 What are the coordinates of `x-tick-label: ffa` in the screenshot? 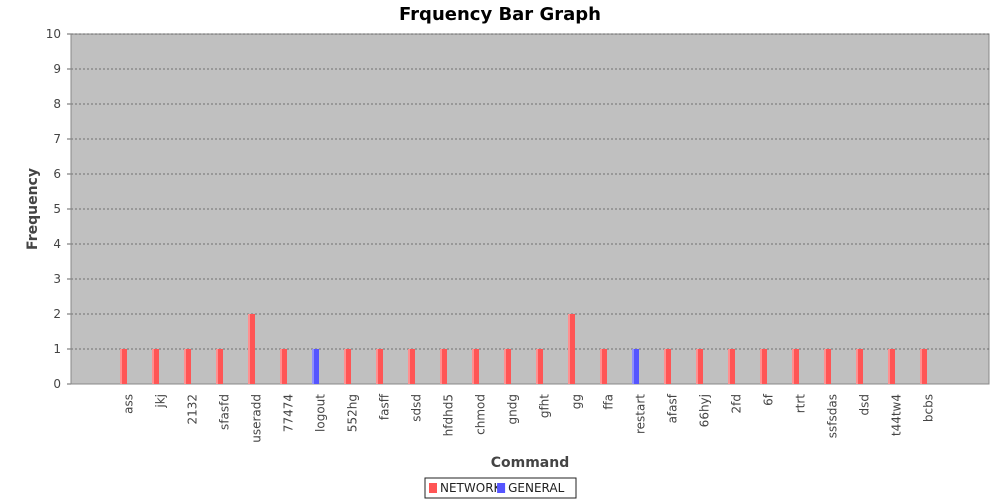 It's located at (609, 402).